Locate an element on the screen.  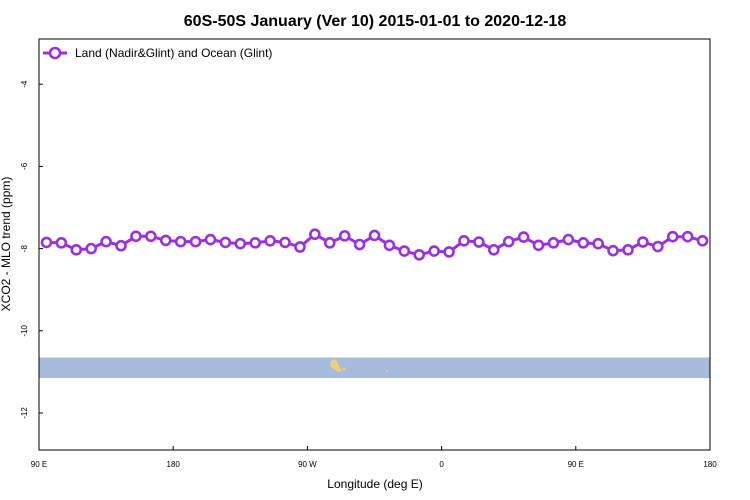
land-patch is located at coordinates (336, 365).